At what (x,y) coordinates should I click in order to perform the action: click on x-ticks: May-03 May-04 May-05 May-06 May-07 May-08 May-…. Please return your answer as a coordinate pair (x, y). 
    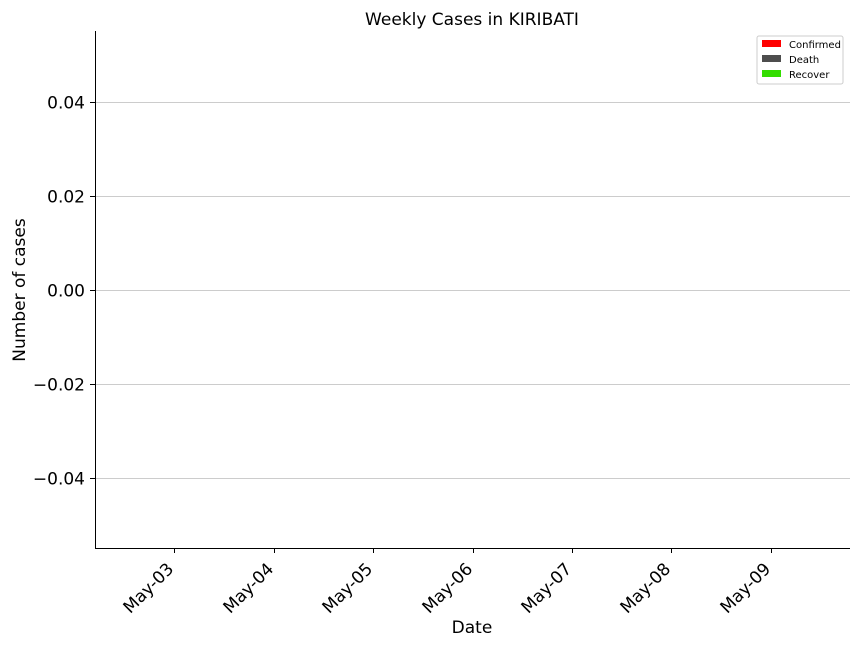
    Looking at the image, I should click on (447, 583).